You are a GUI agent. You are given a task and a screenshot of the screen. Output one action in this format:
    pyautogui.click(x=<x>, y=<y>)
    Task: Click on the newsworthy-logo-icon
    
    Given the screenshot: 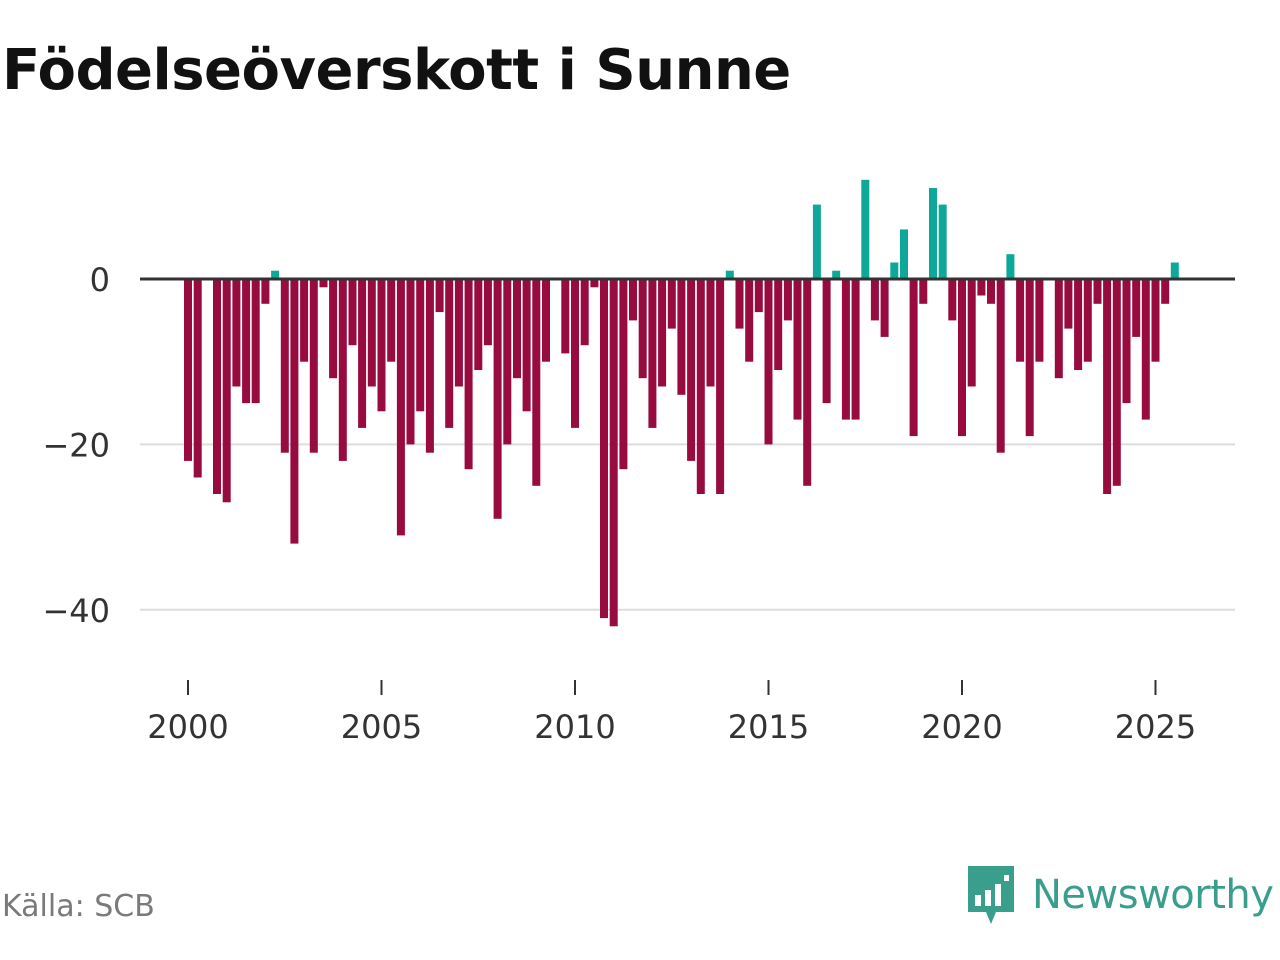 What is the action you would take?
    pyautogui.click(x=991, y=895)
    